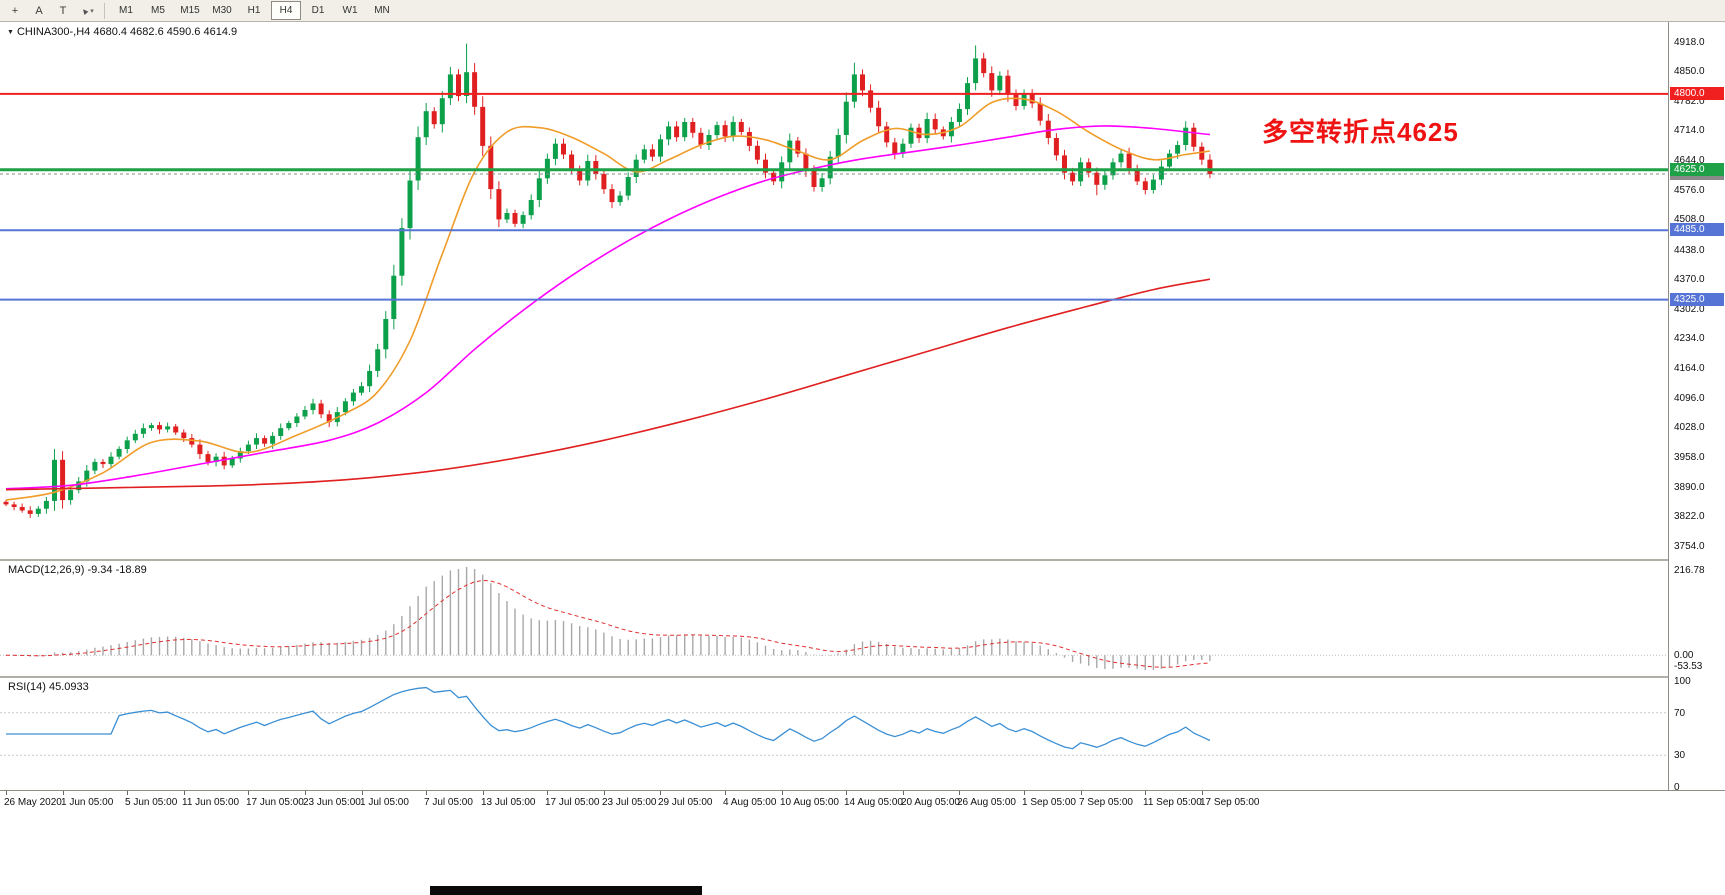 The height and width of the screenshot is (895, 1725). Describe the element at coordinates (1689, 250) in the screenshot. I see `price-axis-label: 4438.0` at that location.